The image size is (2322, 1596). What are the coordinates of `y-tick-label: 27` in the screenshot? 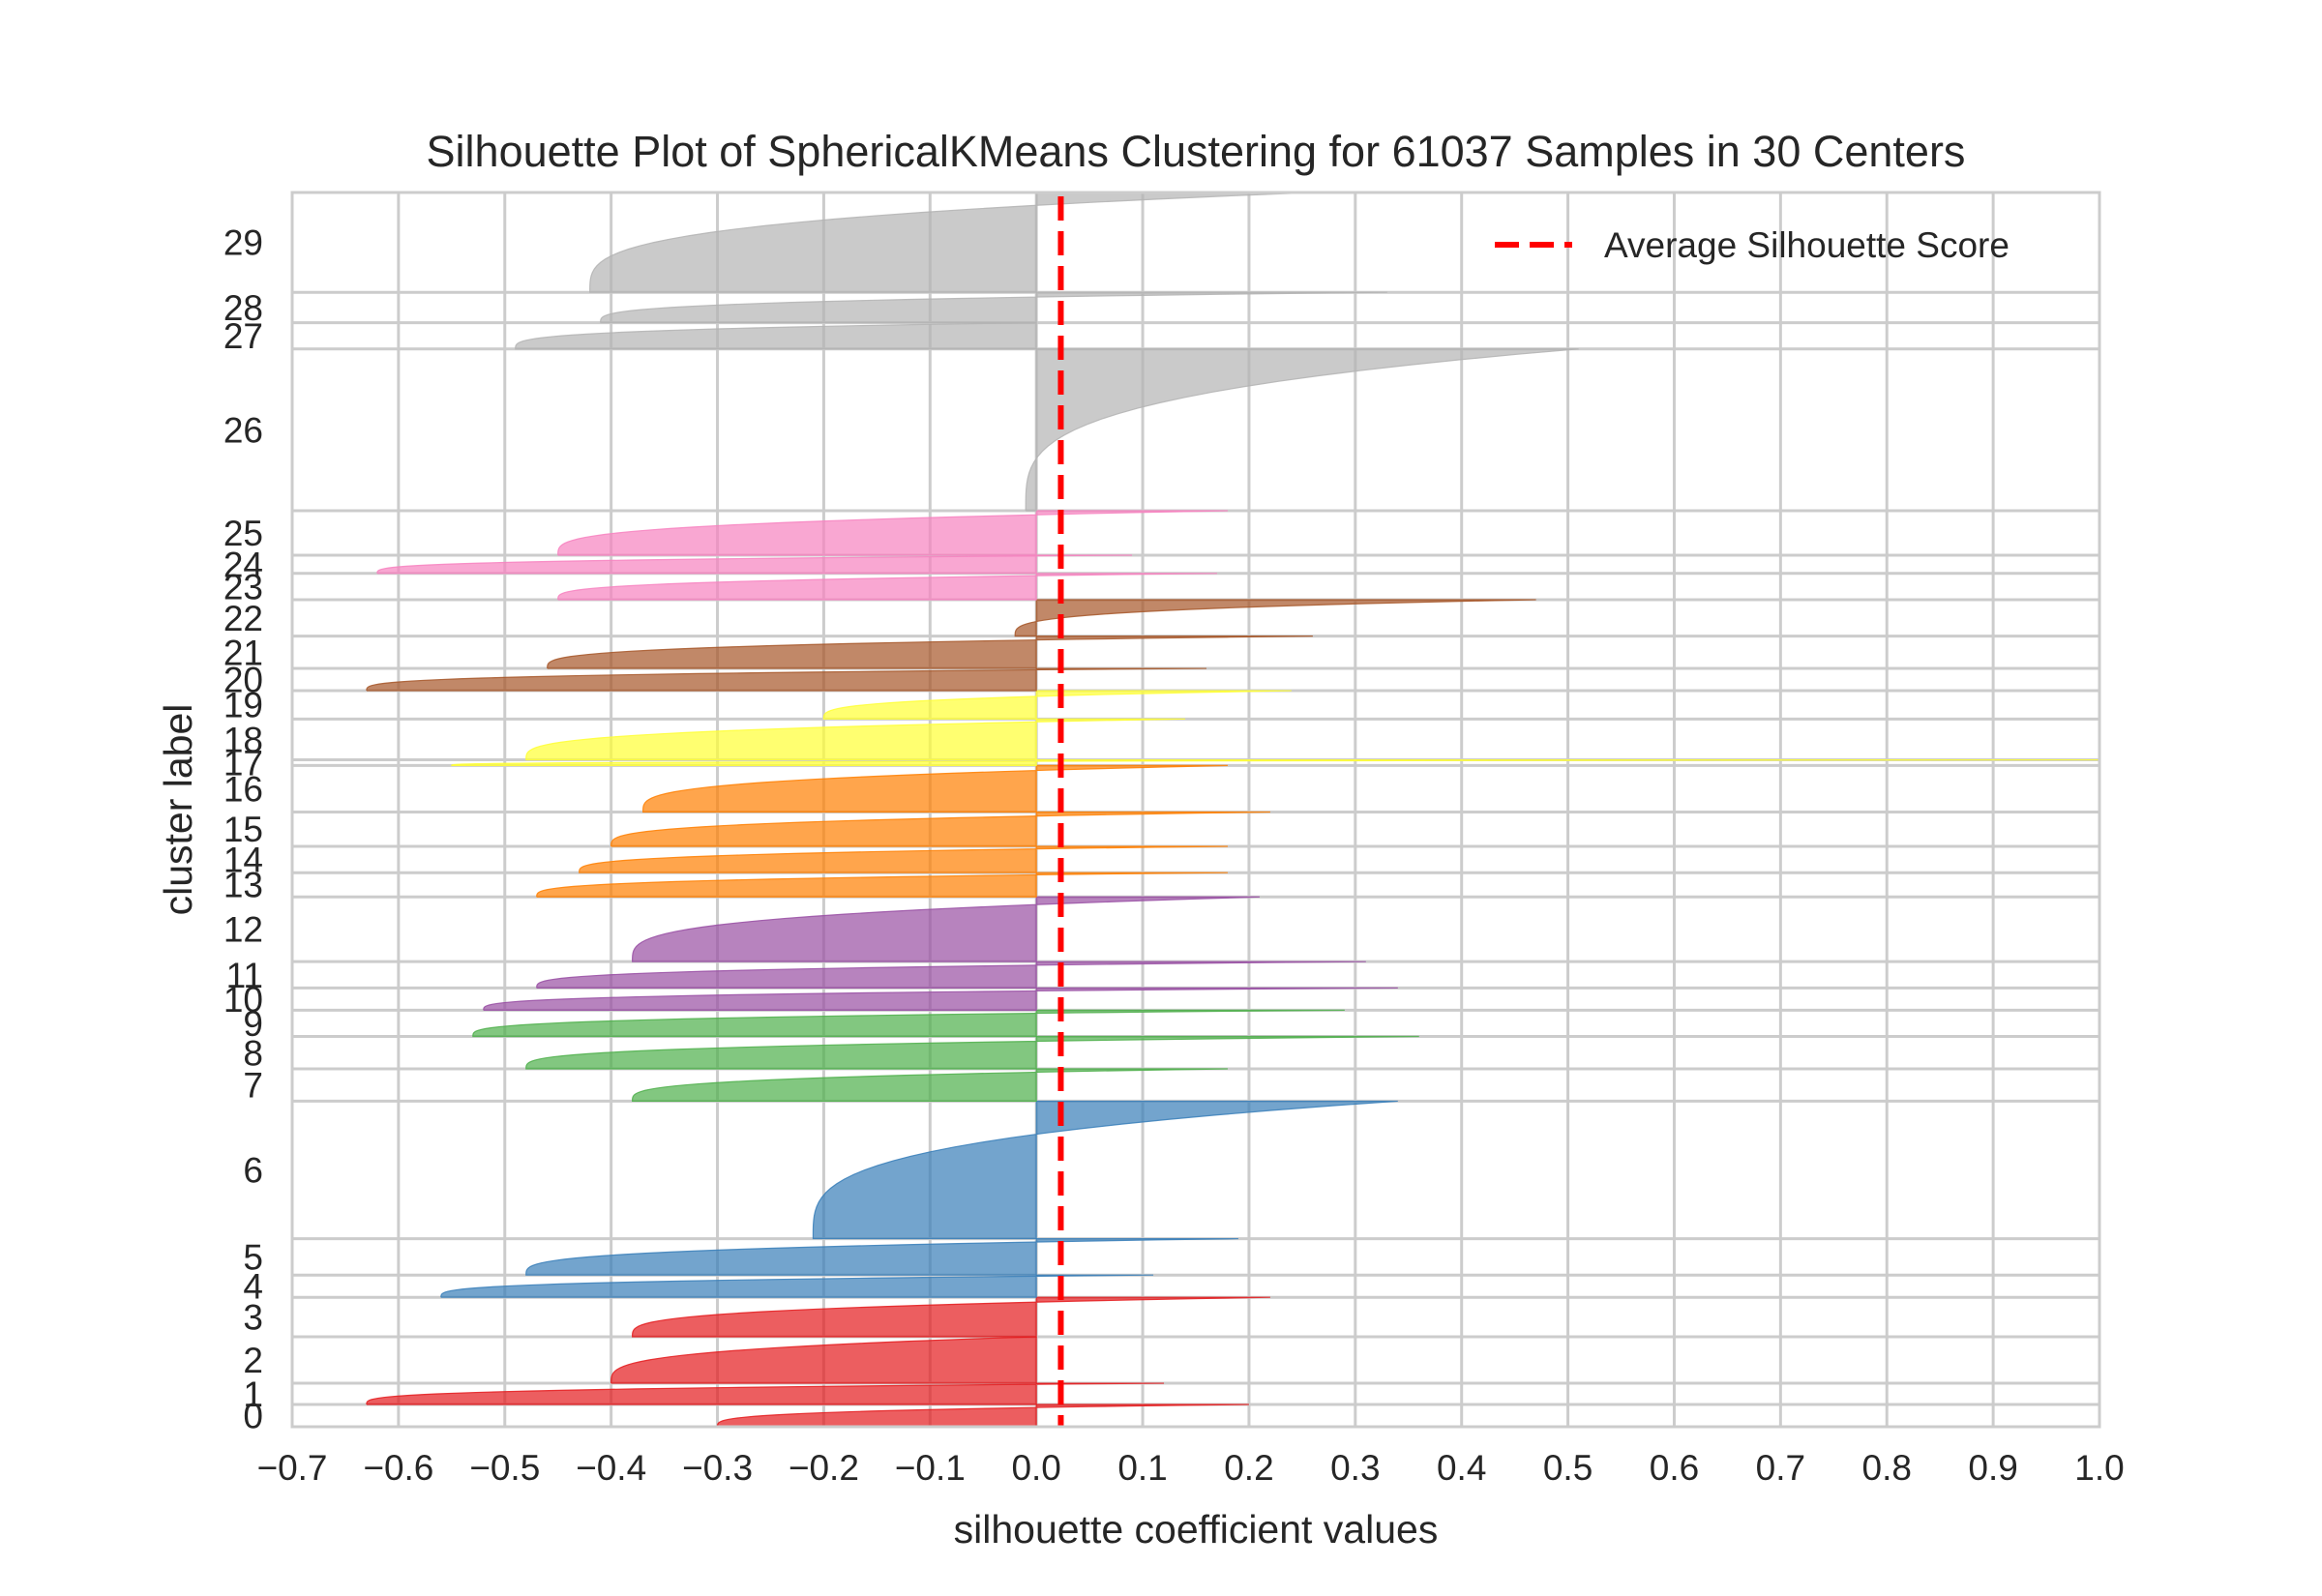 It's located at (243, 336).